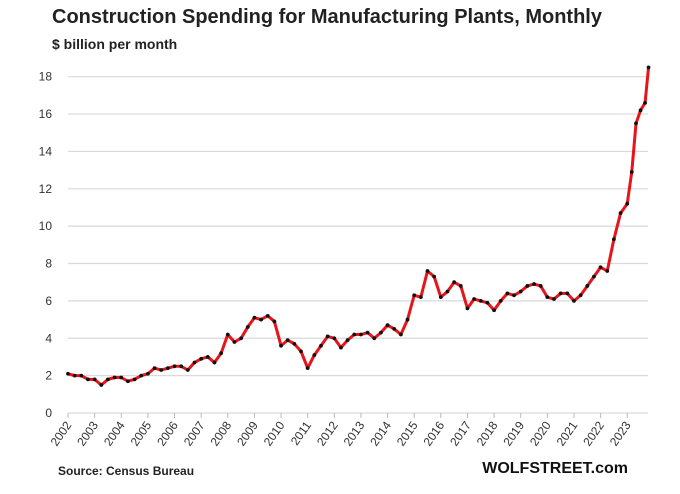 The height and width of the screenshot is (494, 680). I want to click on x-tick-label: 2003, so click(87, 433).